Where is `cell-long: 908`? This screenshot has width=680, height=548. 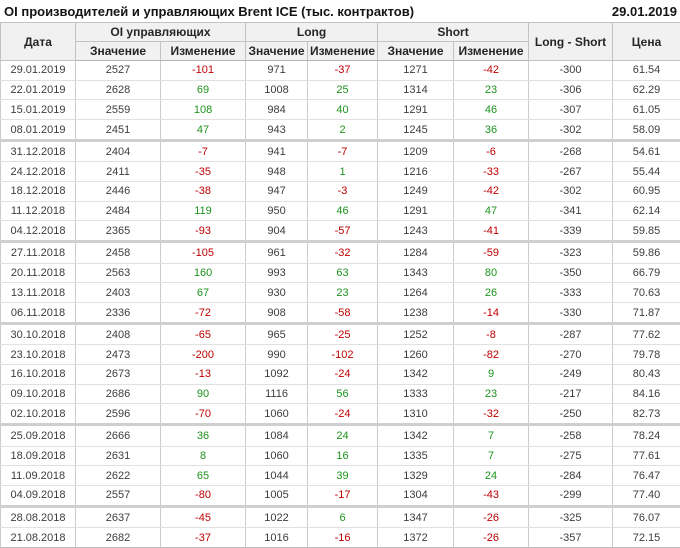
cell-long: 908 is located at coordinates (277, 314).